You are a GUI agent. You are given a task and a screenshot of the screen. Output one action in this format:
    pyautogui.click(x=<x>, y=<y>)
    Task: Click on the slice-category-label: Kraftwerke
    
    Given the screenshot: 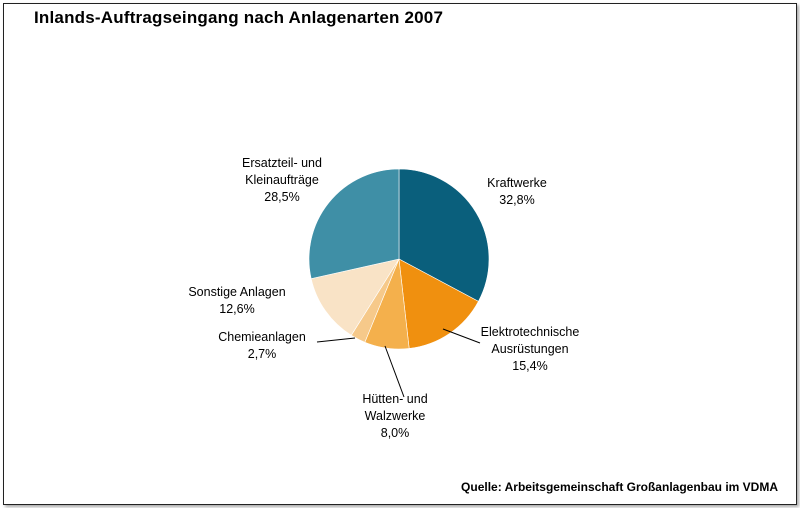 What is the action you would take?
    pyautogui.click(x=517, y=183)
    